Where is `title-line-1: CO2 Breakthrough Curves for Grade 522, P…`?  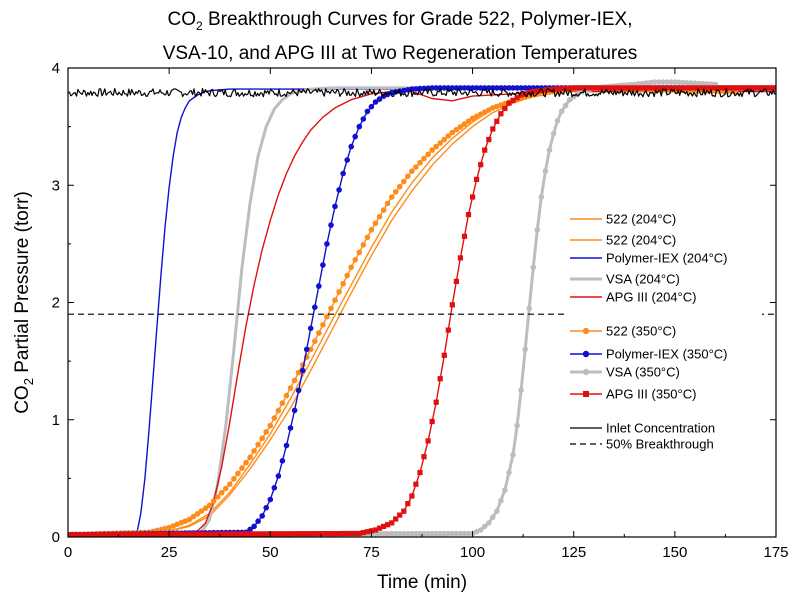 title-line-1: CO2 Breakthrough Curves for Grade 522, P… is located at coordinates (400, 21).